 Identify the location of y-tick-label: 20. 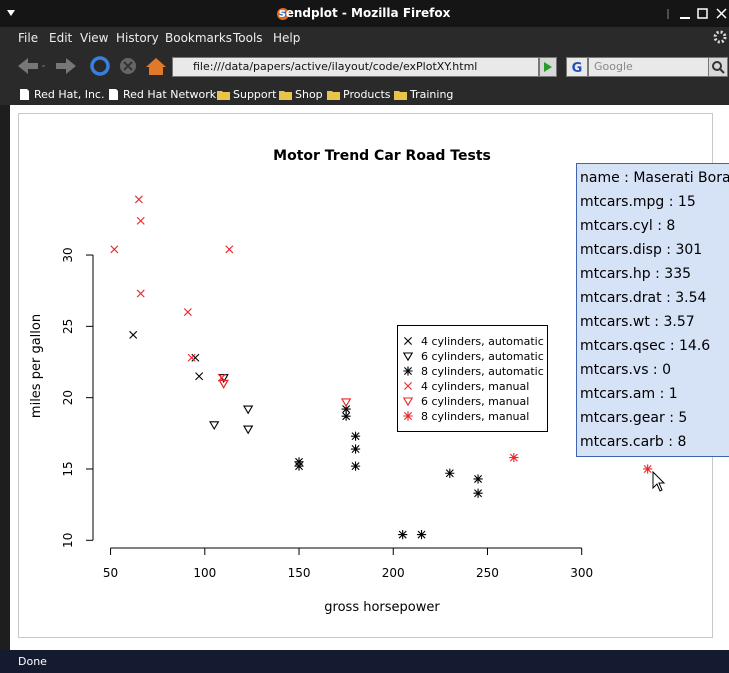
(68, 397).